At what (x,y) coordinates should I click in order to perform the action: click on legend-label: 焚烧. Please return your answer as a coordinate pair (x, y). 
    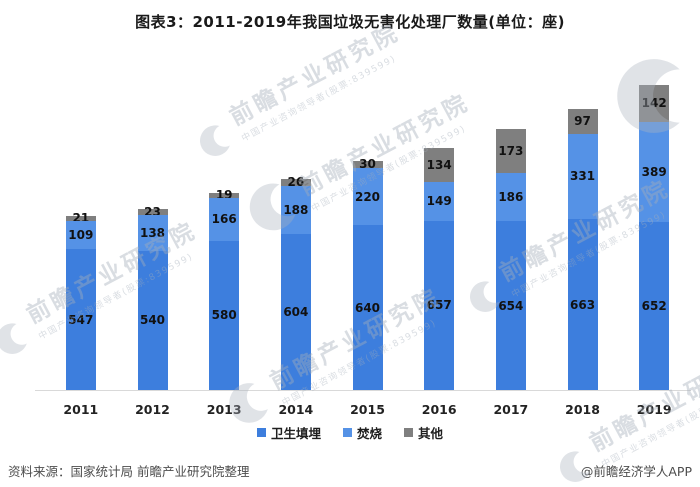
    Looking at the image, I should click on (369, 433).